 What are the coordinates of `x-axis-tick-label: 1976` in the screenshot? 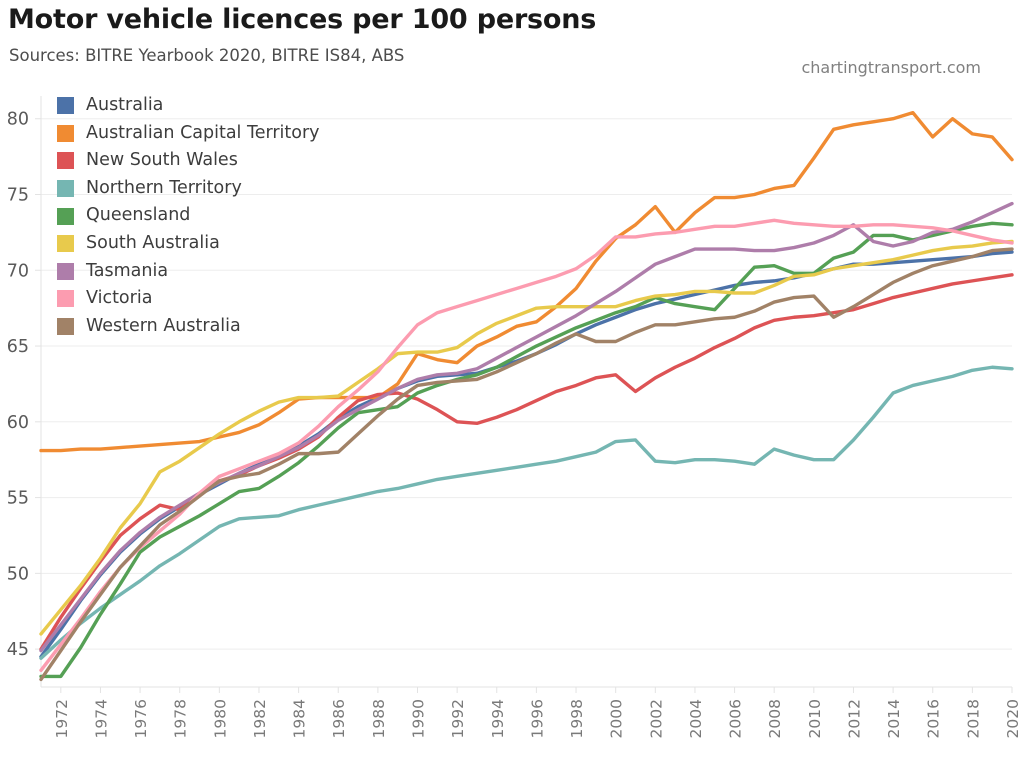 It's located at (141, 718).